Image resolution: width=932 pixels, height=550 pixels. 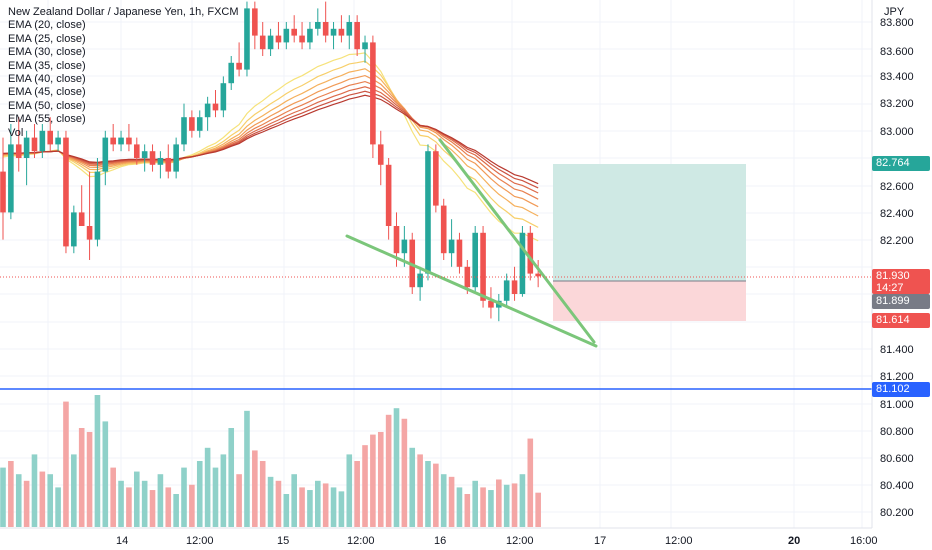 What do you see at coordinates (864, 541) in the screenshot?
I see `time-tick: 16:00` at bounding box center [864, 541].